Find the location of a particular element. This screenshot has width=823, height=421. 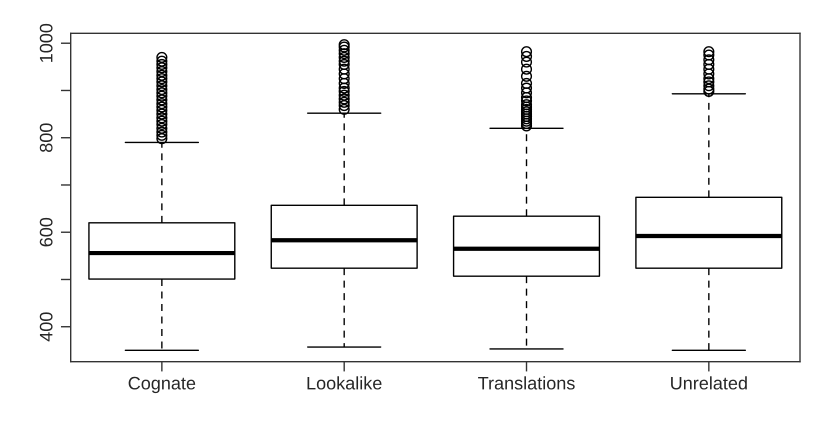

y-tick-label: 1000 is located at coordinates (46, 43).